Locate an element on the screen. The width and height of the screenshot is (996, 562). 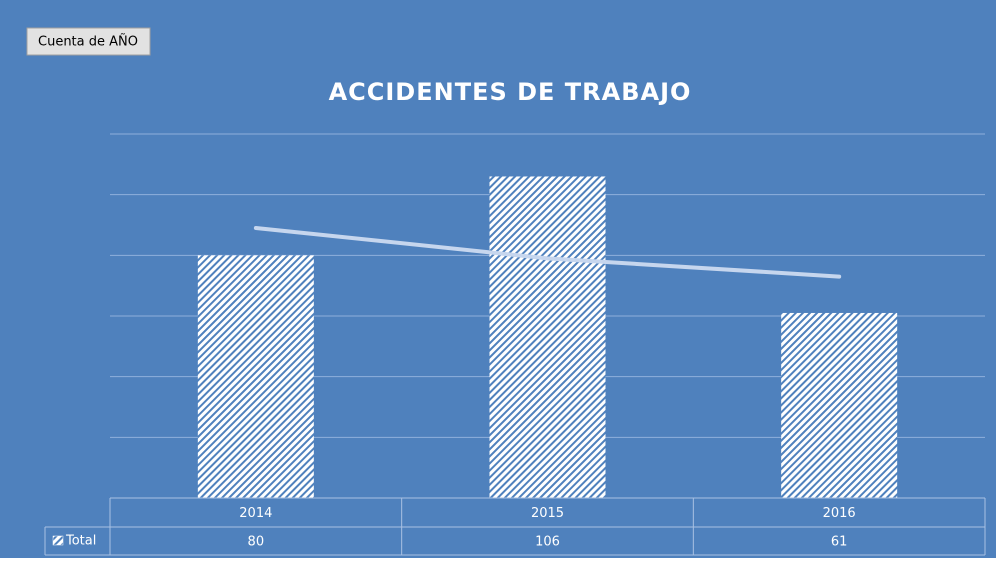
x-tick-label: 2016 is located at coordinates (839, 513).